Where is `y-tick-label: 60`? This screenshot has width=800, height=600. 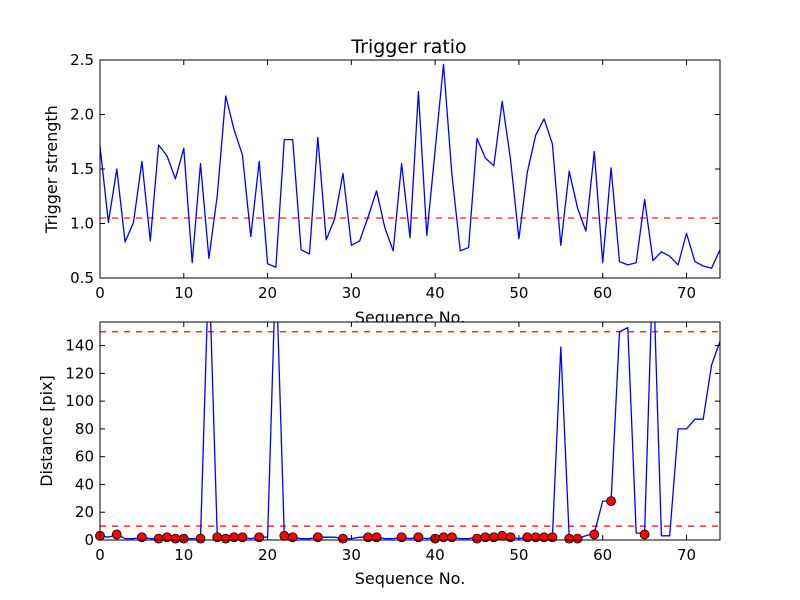
y-tick-label: 60 is located at coordinates (84, 457).